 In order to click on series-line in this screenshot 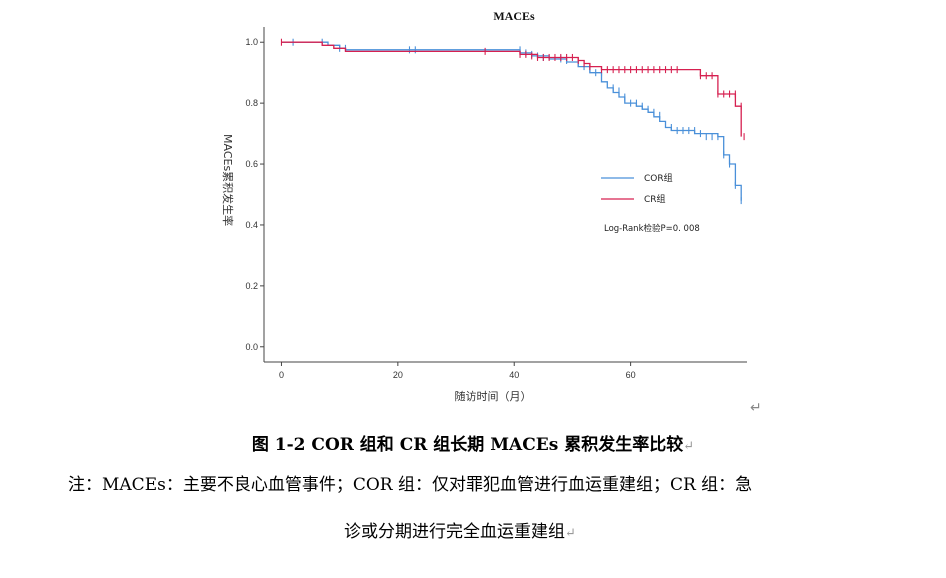, I will do `click(511, 89)`.